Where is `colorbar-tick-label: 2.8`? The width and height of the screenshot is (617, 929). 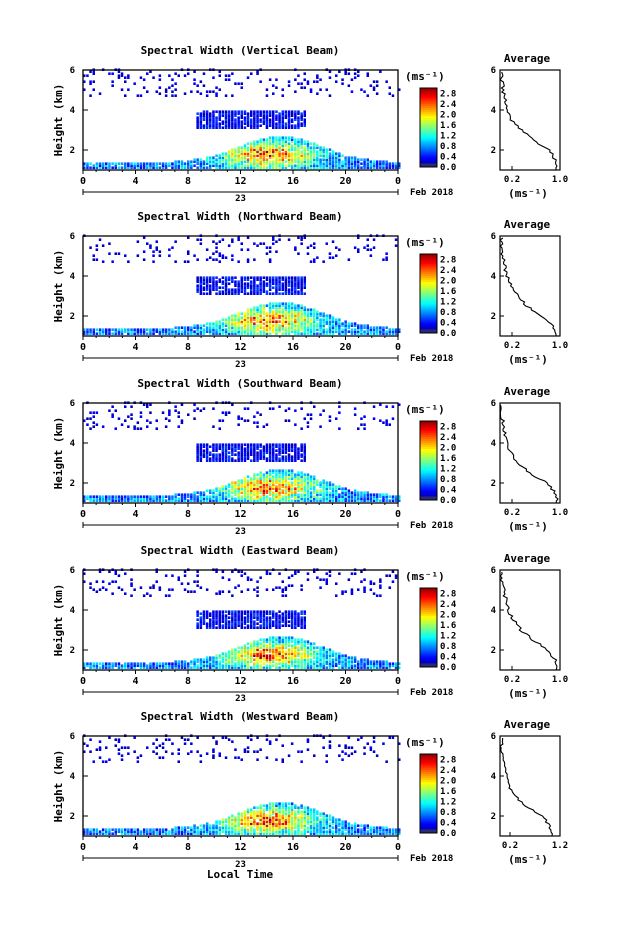 colorbar-tick-label: 2.8 is located at coordinates (448, 260).